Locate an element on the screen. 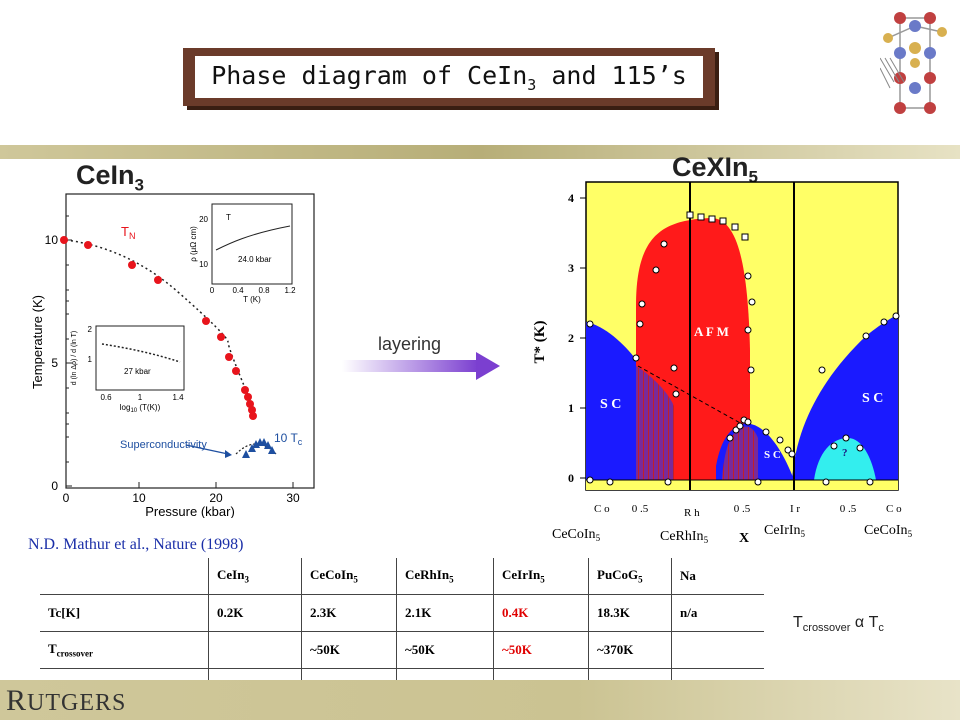  slide-title-frame: Phase diagram of CeIn3 and 115’s is located at coordinates (449, 77).